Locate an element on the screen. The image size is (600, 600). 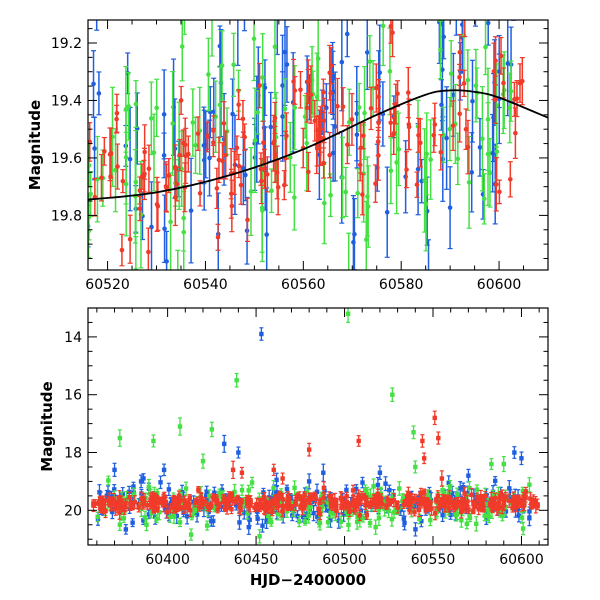
y-axis-title: Magnitude is located at coordinates (35, 145).